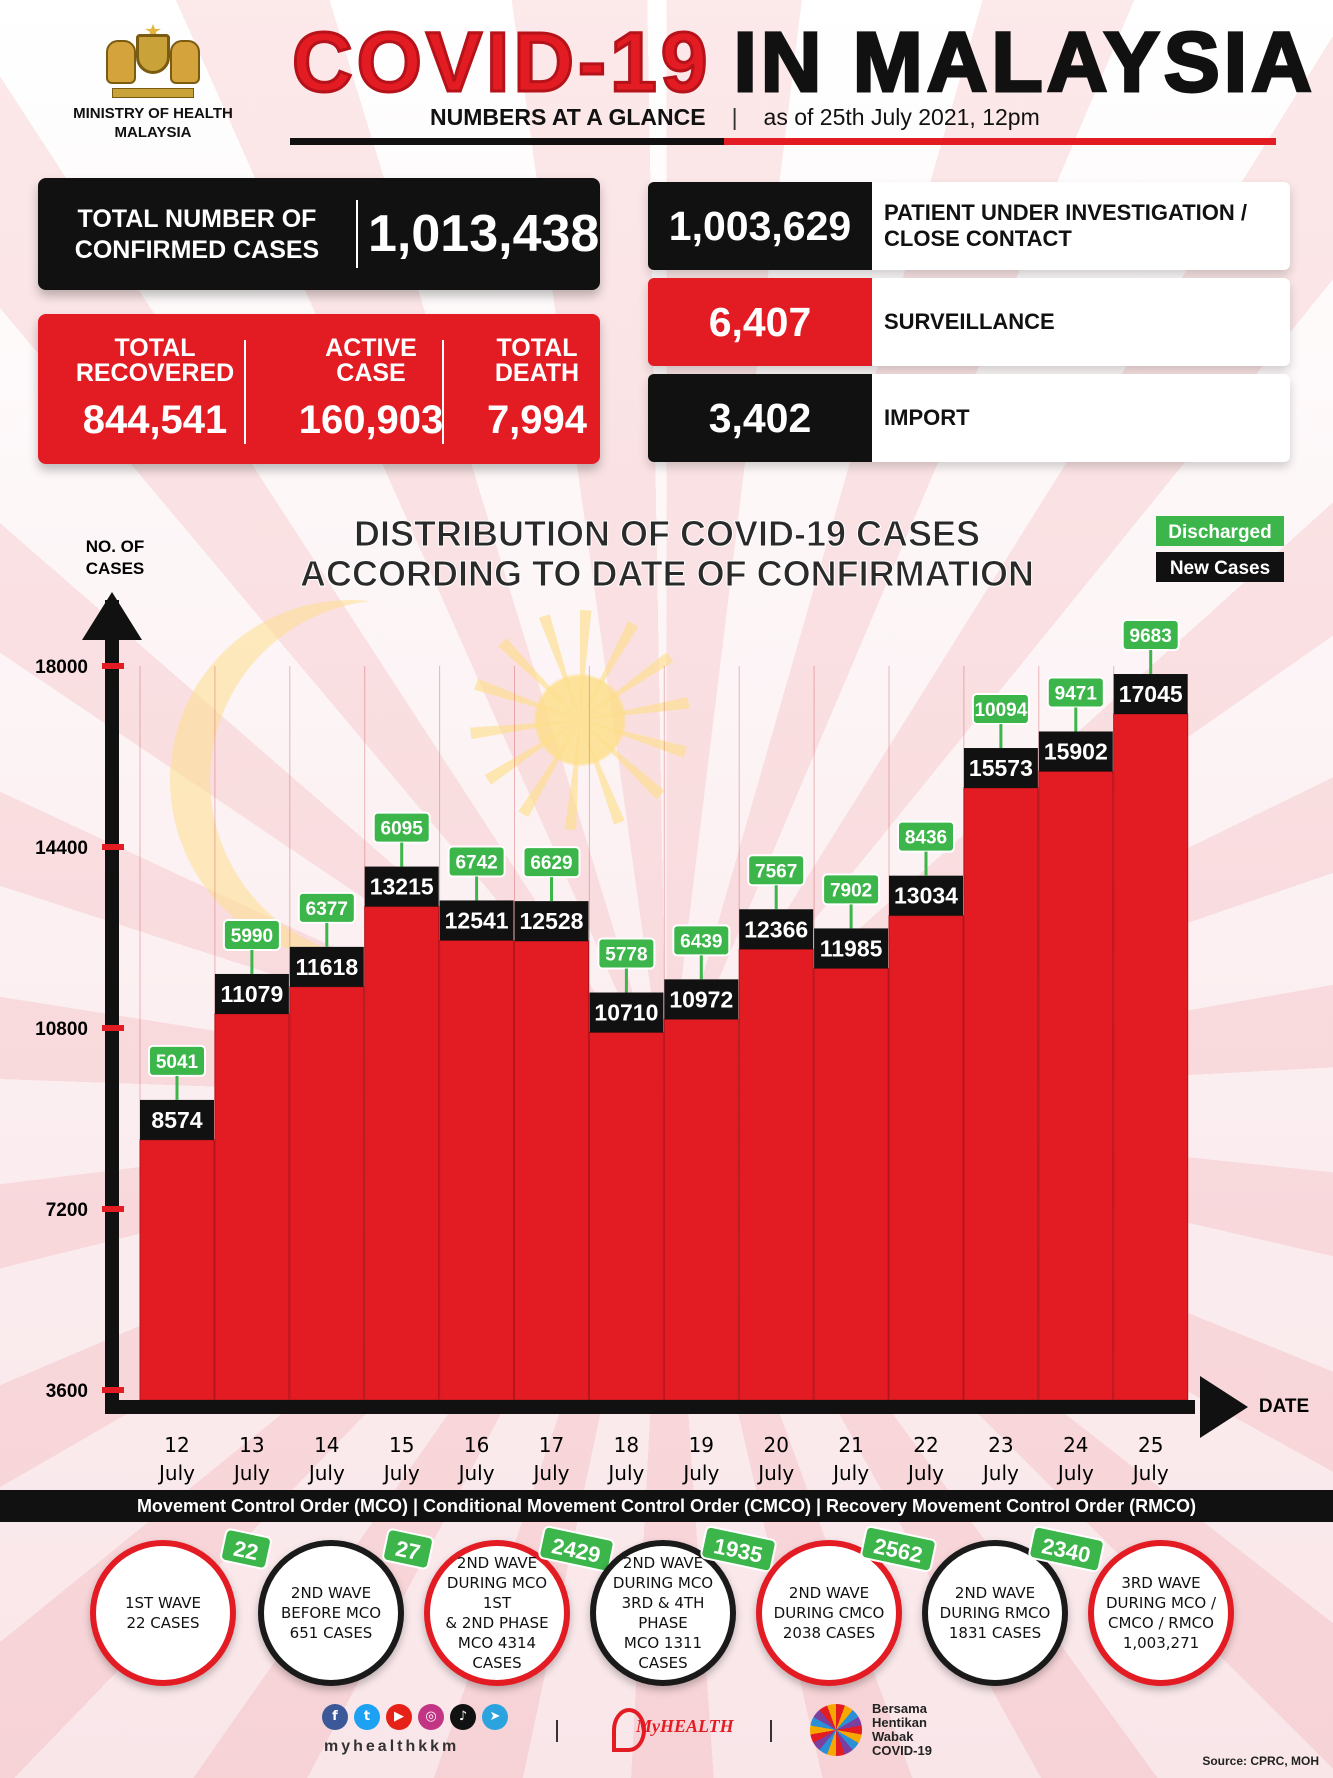 The image size is (1333, 1778). Describe the element at coordinates (476, 1445) in the screenshot. I see `x-tick-label: 16` at that location.